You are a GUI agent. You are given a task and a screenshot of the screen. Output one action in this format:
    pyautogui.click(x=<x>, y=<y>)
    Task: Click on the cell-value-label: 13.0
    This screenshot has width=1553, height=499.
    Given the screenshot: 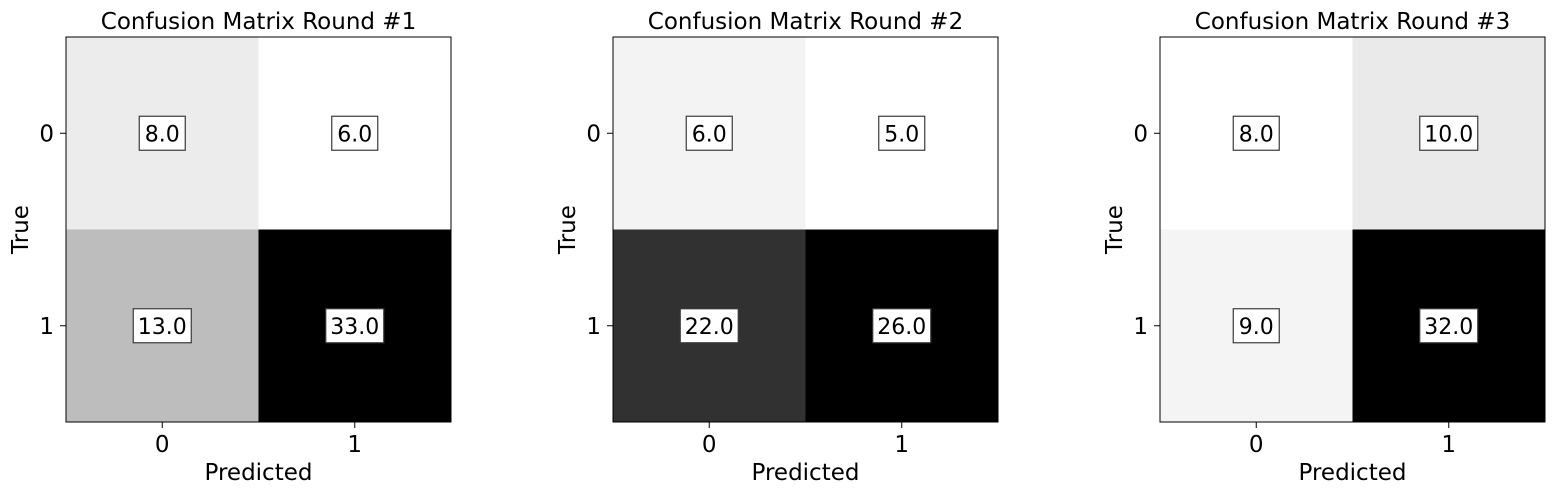 What is the action you would take?
    pyautogui.click(x=162, y=327)
    